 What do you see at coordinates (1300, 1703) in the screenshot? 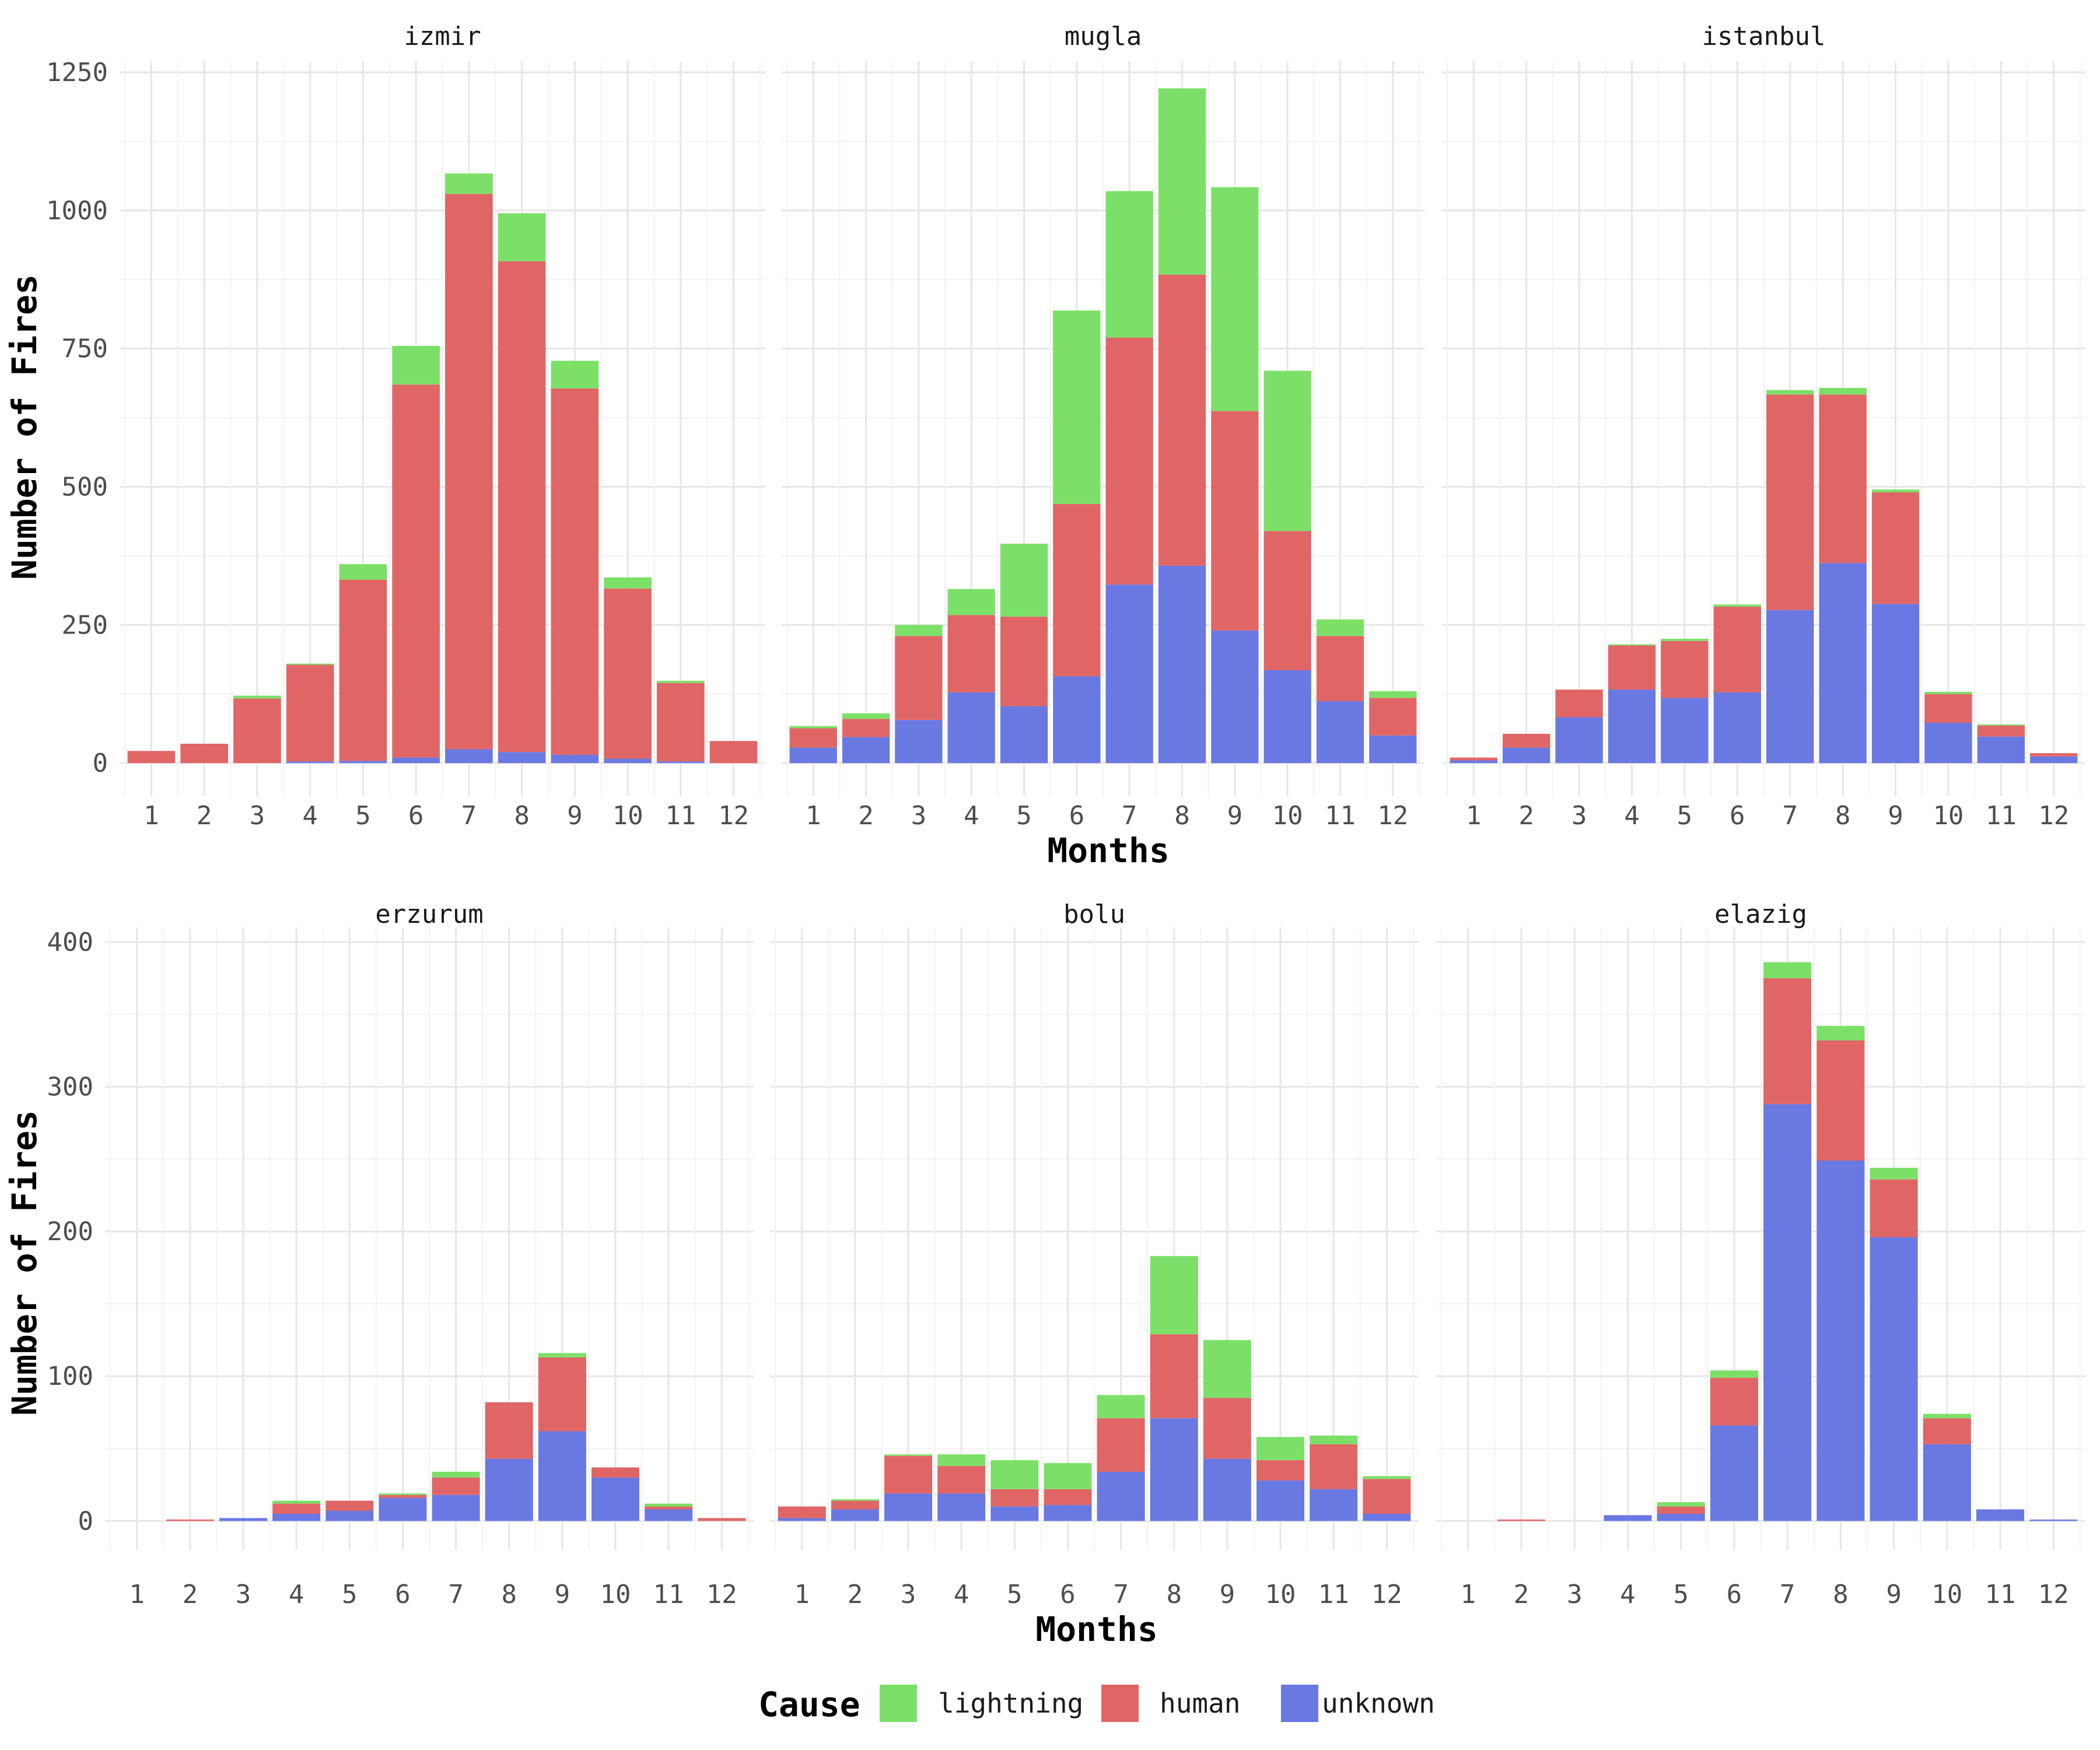
I see `legend-key-unknown` at bounding box center [1300, 1703].